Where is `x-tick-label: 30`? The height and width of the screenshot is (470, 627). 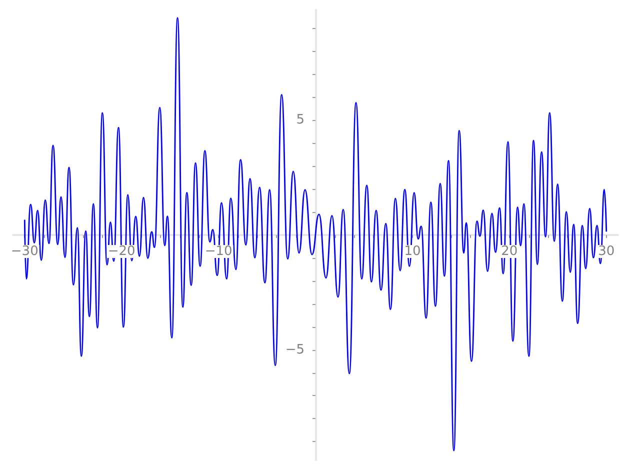 x-tick-label: 30 is located at coordinates (606, 251).